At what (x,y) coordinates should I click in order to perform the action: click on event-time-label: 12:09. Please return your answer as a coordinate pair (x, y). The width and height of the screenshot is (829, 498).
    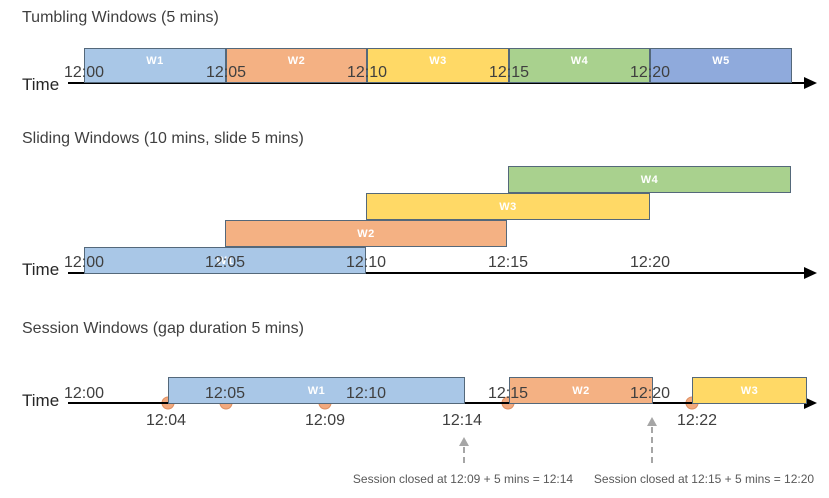
    Looking at the image, I should click on (325, 420).